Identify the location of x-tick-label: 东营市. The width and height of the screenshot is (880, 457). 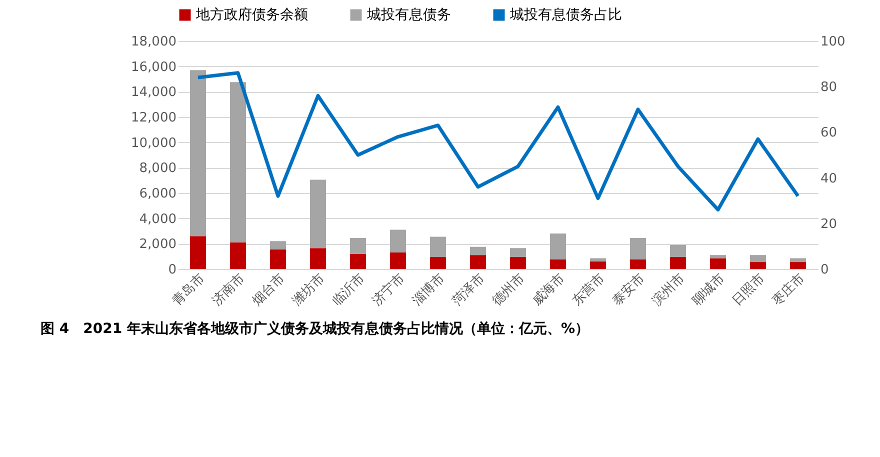
(589, 289).